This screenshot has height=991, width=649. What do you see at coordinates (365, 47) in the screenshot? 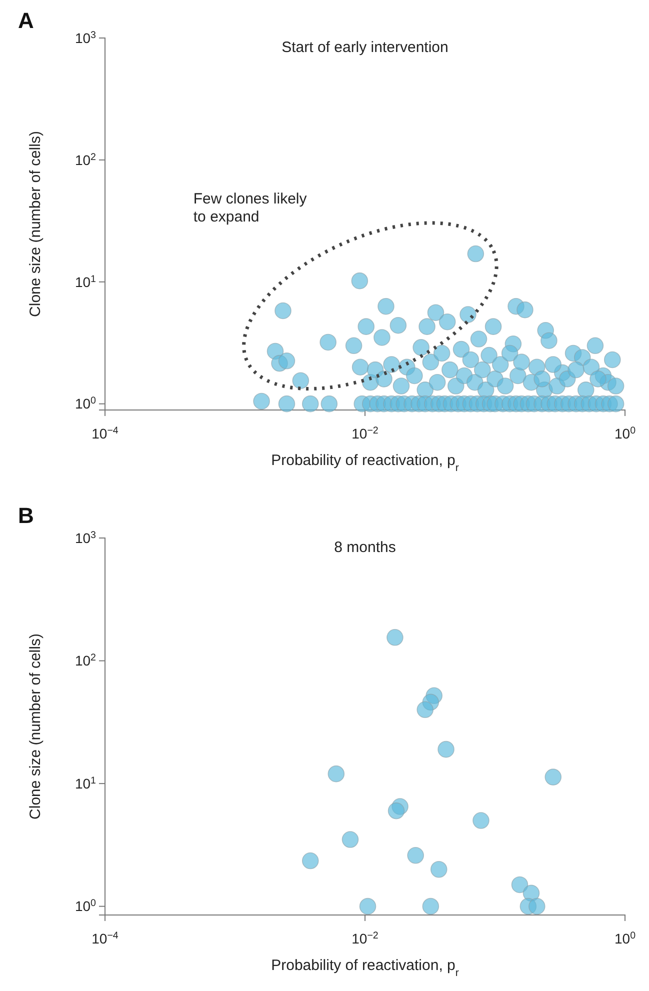
I see `chart-title: Start of early intervention` at bounding box center [365, 47].